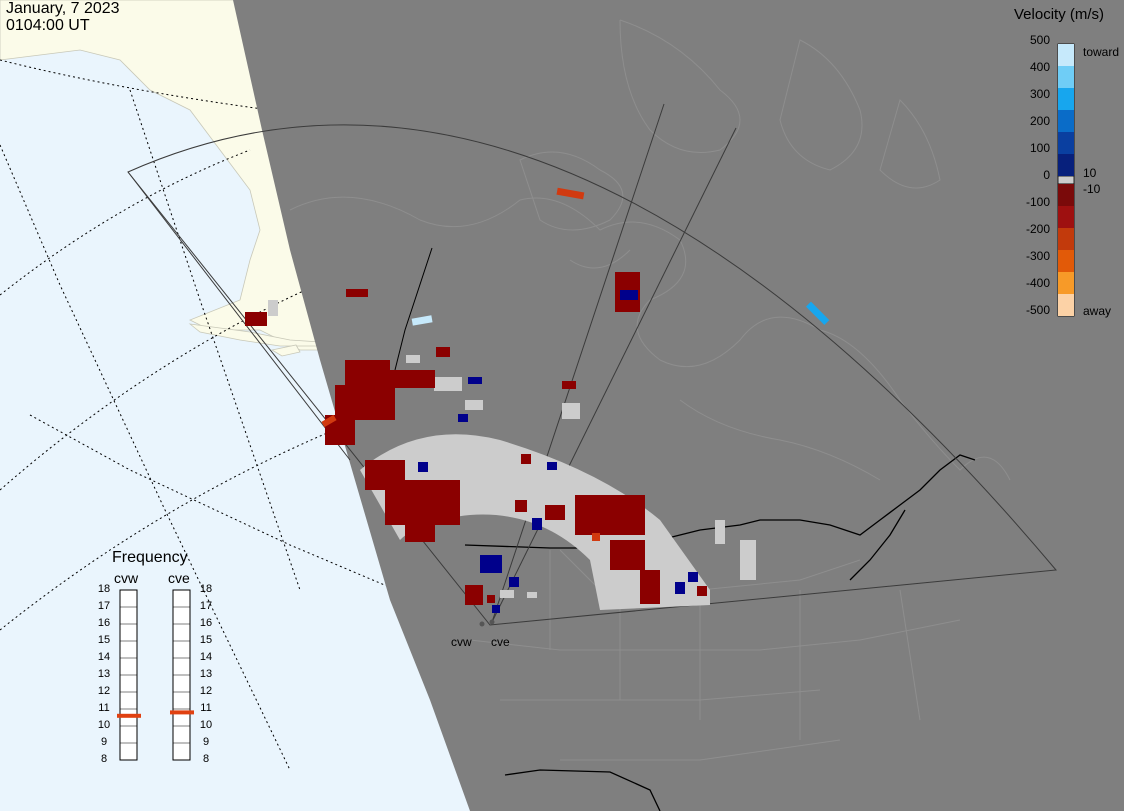 The width and height of the screenshot is (1124, 811). Describe the element at coordinates (877, 545) in the screenshot. I see `canada-us-border-east` at that location.